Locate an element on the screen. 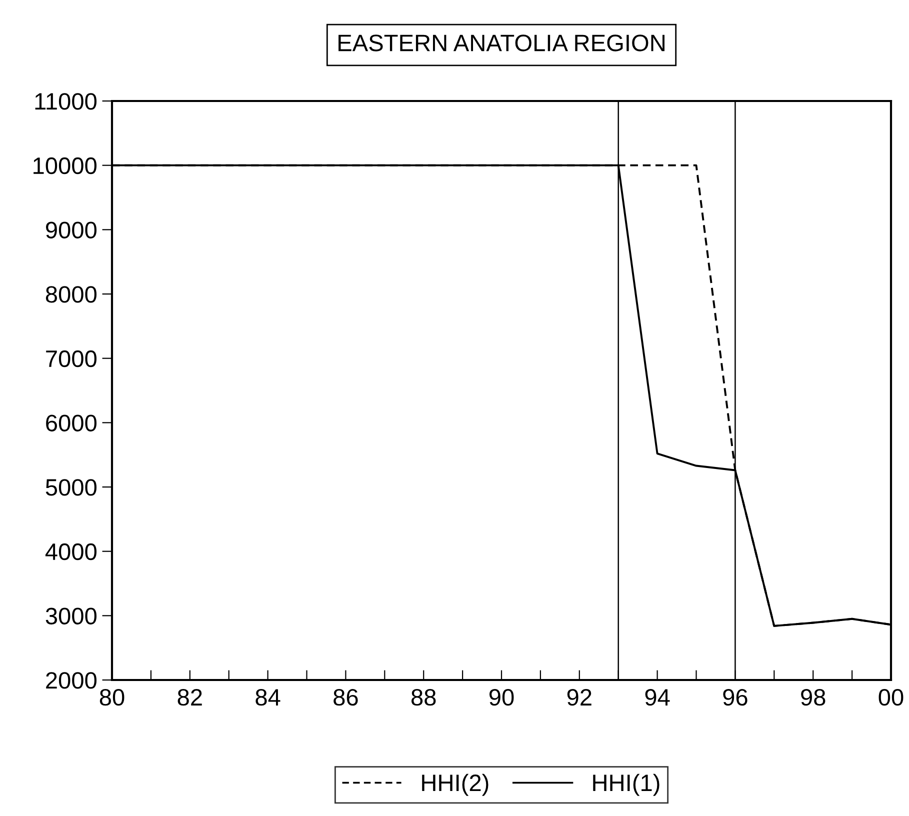 Image resolution: width=909 pixels, height=816 pixels. x-tick-label: 94 is located at coordinates (657, 697).